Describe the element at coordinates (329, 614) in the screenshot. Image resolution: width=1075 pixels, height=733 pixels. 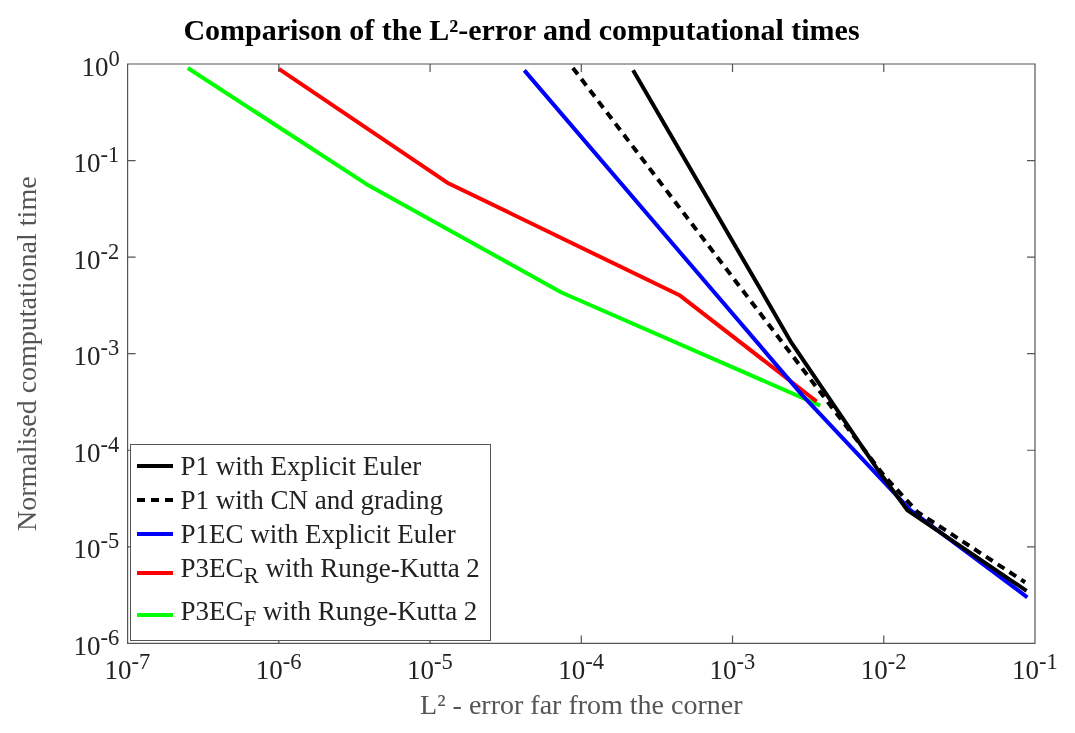
I see `legend-label: P3EC$_{F}$ with Runge-Kutta 2` at that location.